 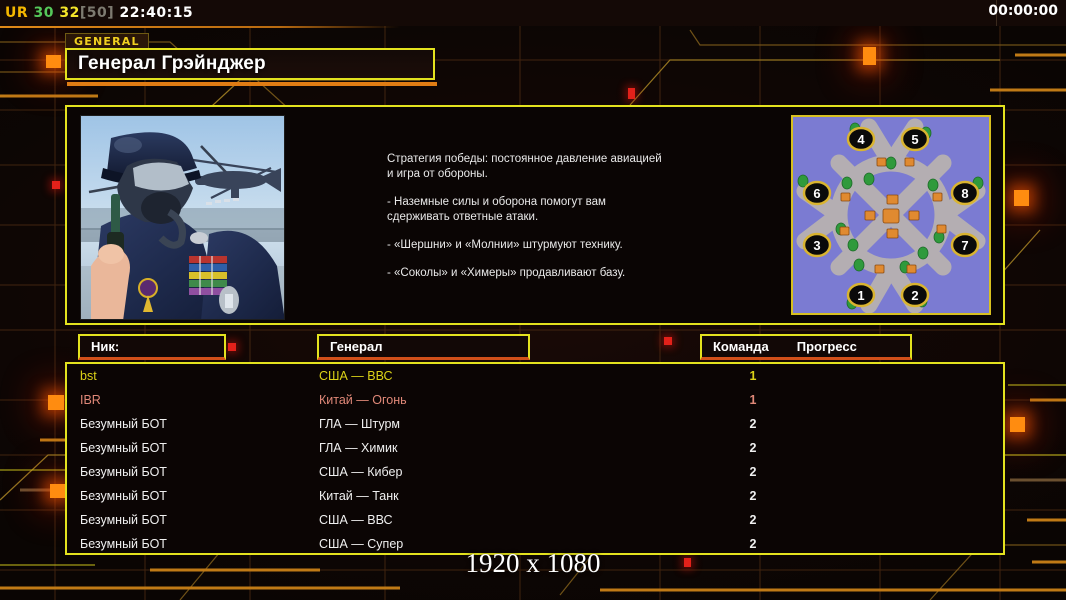 I want to click on stat-bracket: [50], so click(x=97, y=13).